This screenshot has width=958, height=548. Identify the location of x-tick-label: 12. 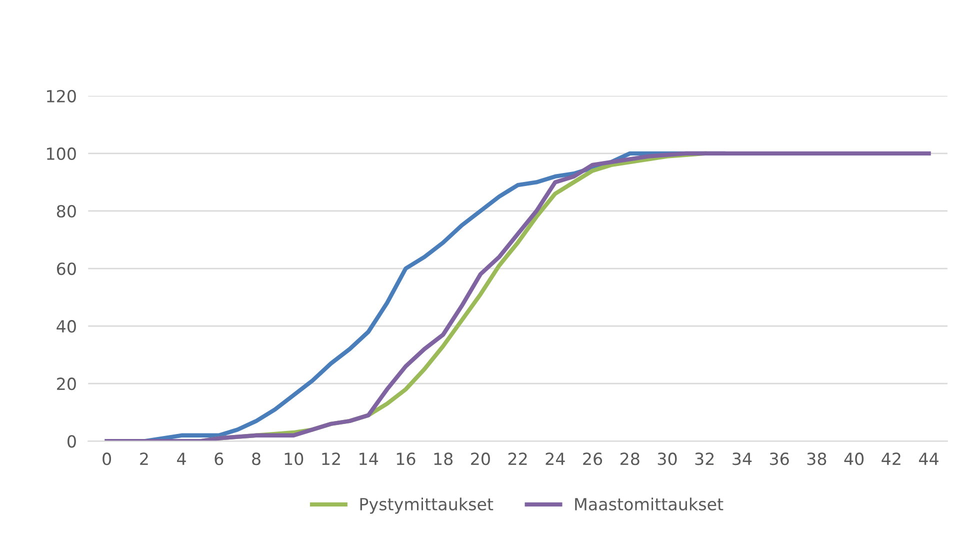
(331, 458).